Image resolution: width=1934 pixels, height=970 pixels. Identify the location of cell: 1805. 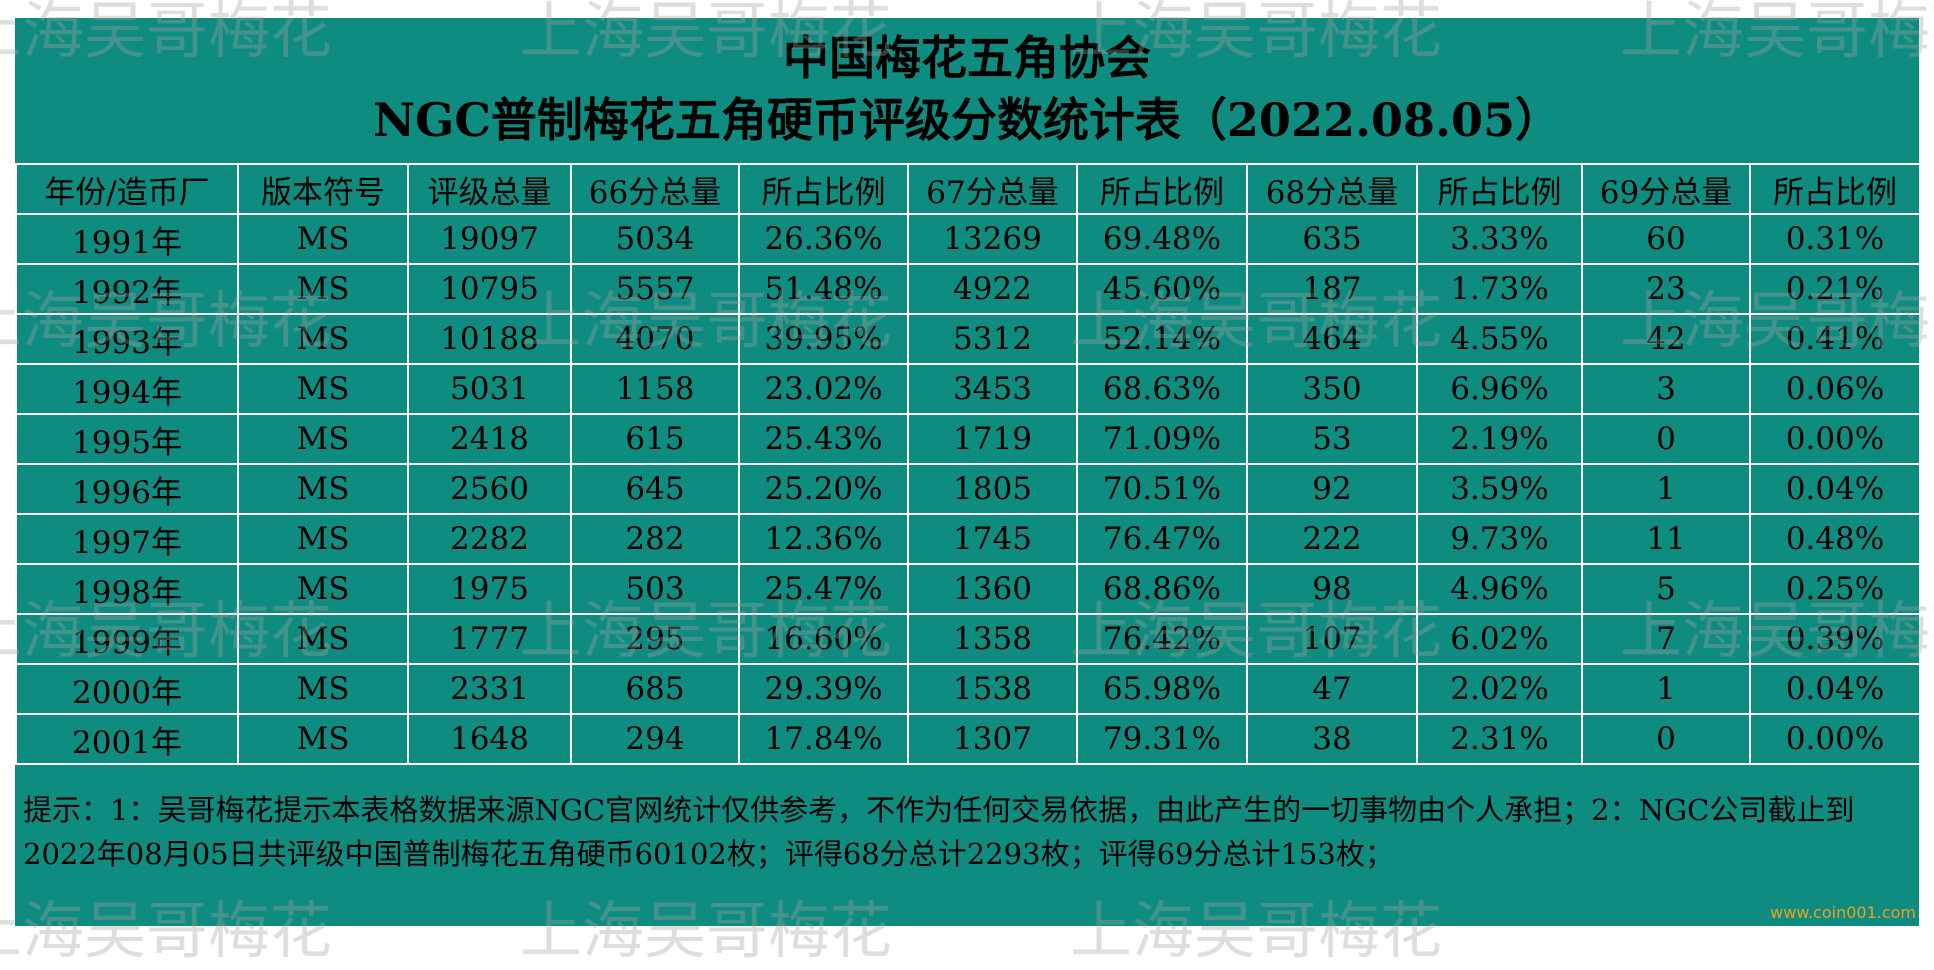
(992, 489).